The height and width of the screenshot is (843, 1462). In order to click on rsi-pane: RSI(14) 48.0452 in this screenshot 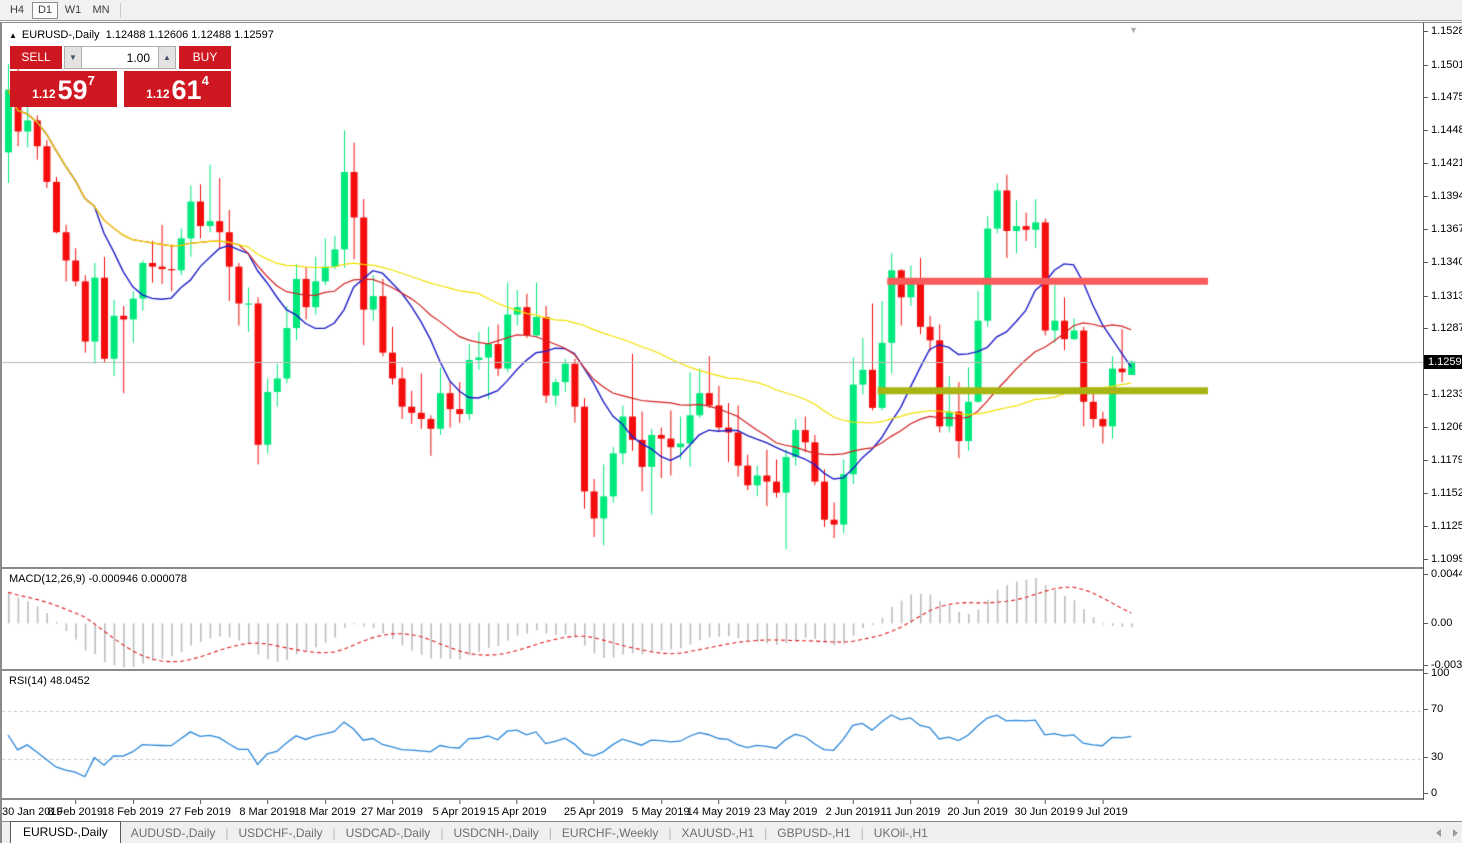, I will do `click(712, 734)`.